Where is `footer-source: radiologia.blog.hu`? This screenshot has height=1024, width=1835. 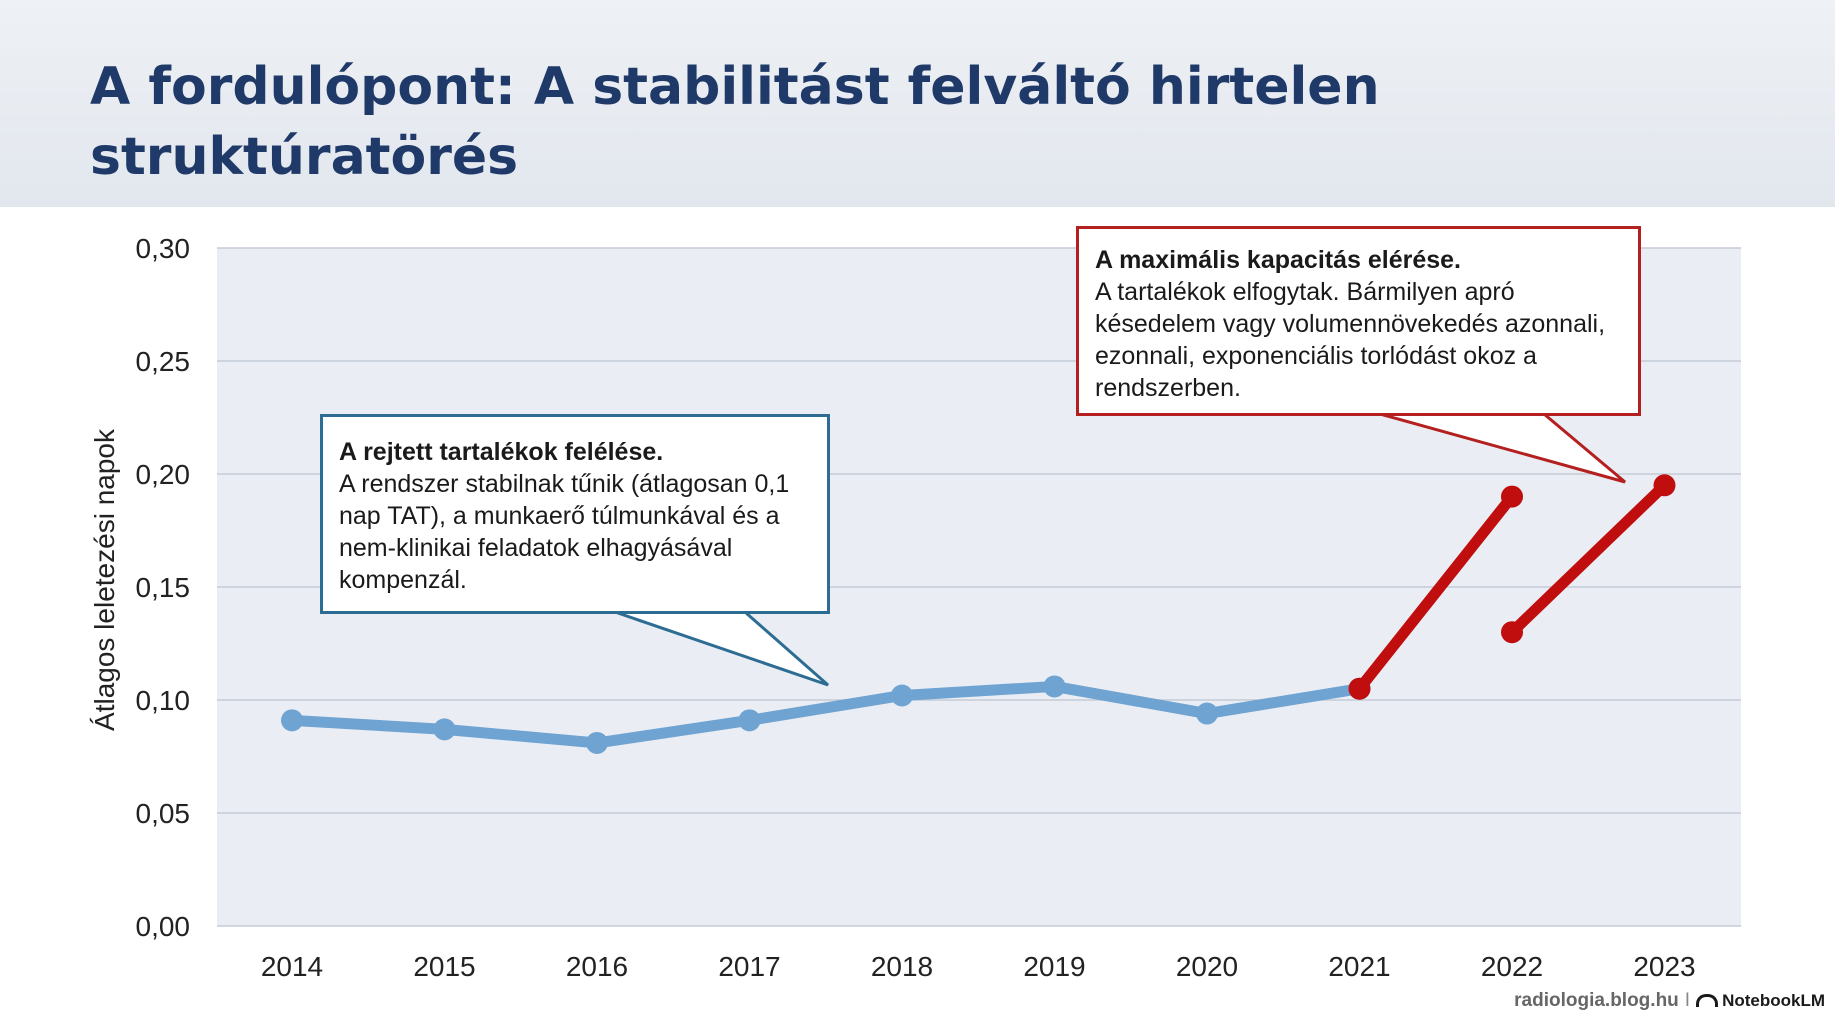 footer-source: radiologia.blog.hu is located at coordinates (1596, 1000).